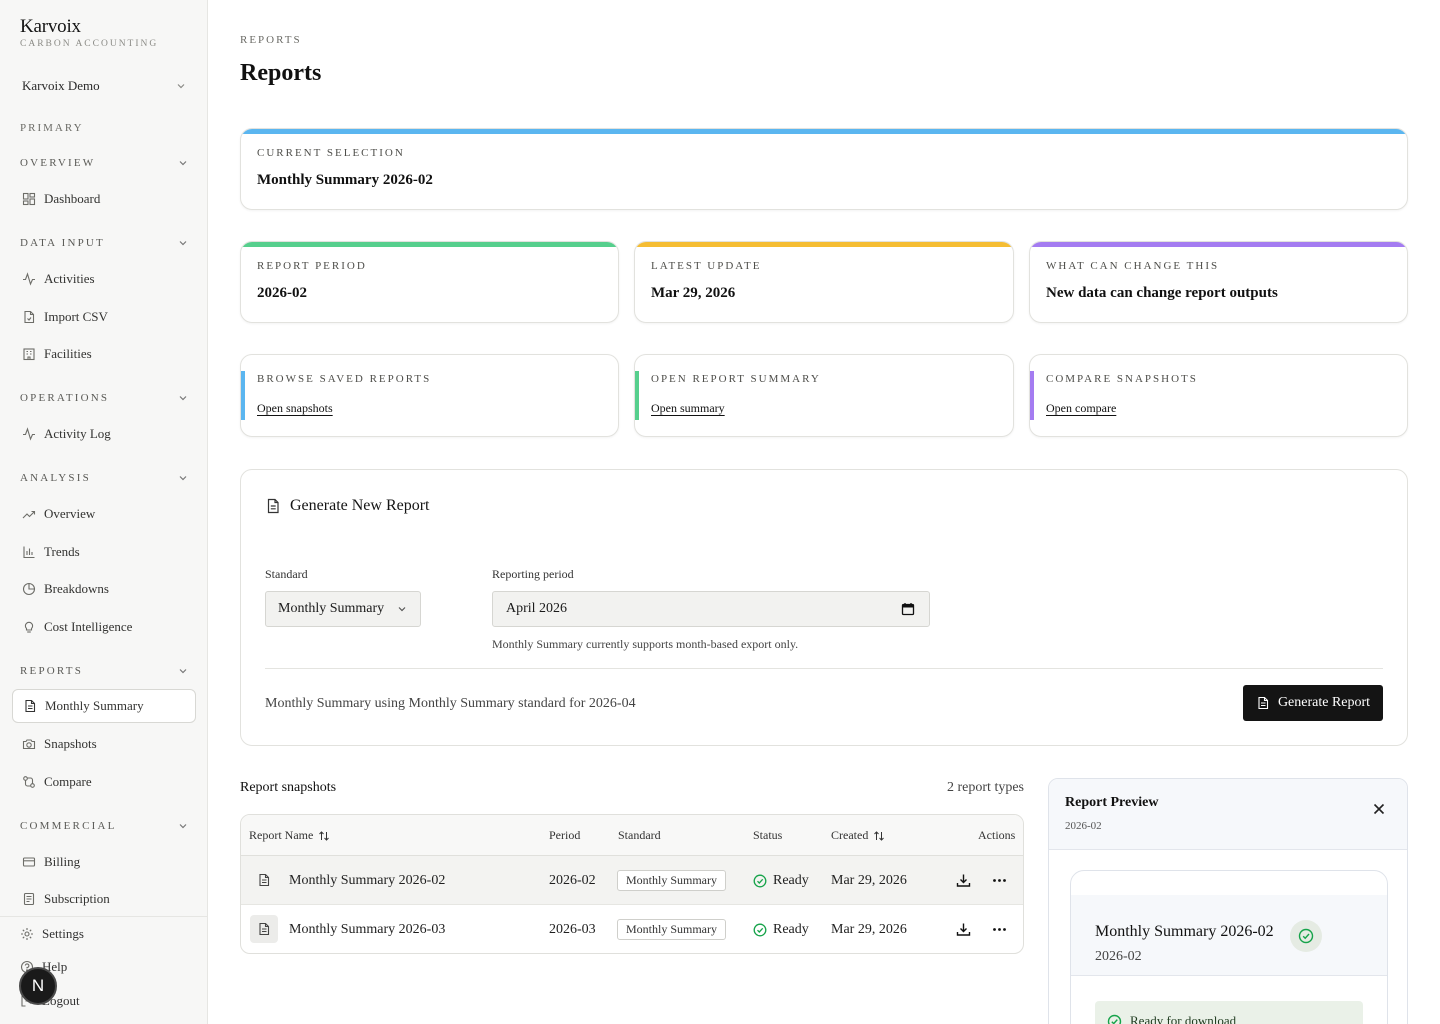 Image resolution: width=1440 pixels, height=1024 pixels. I want to click on org-selector-label: Karvoix Demo, so click(61, 85).